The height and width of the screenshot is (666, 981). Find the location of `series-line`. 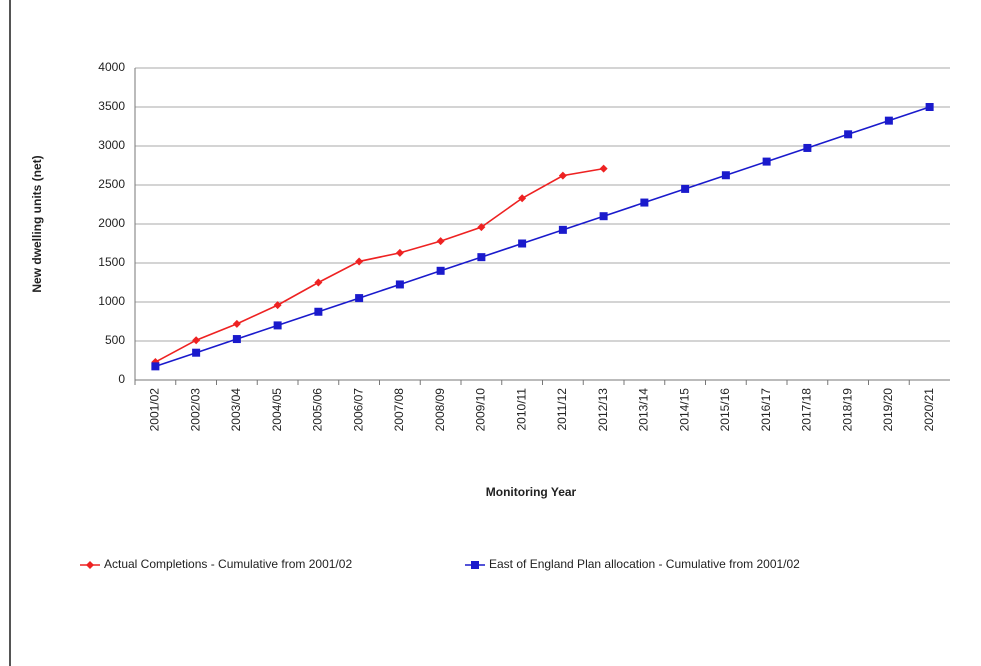

series-line is located at coordinates (379, 265).